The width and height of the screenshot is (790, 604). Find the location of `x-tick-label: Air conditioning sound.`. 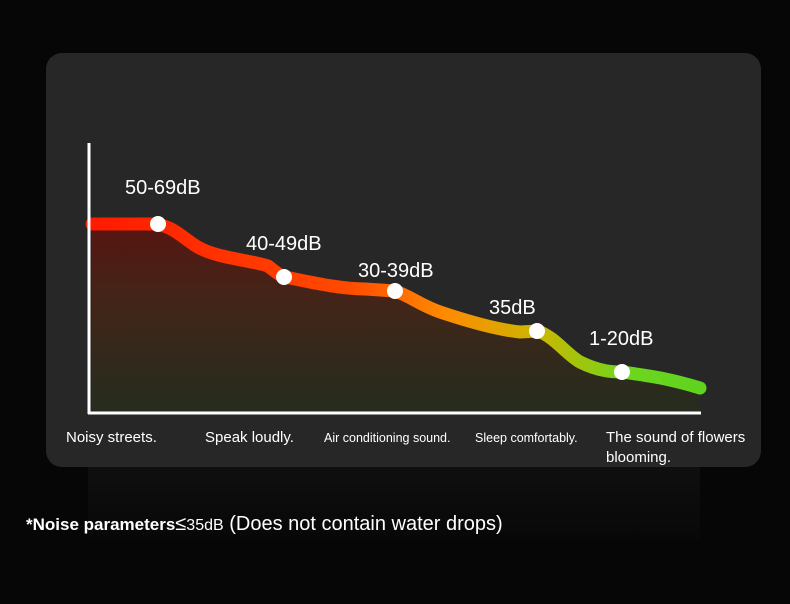

x-tick-label: Air conditioning sound. is located at coordinates (387, 438).